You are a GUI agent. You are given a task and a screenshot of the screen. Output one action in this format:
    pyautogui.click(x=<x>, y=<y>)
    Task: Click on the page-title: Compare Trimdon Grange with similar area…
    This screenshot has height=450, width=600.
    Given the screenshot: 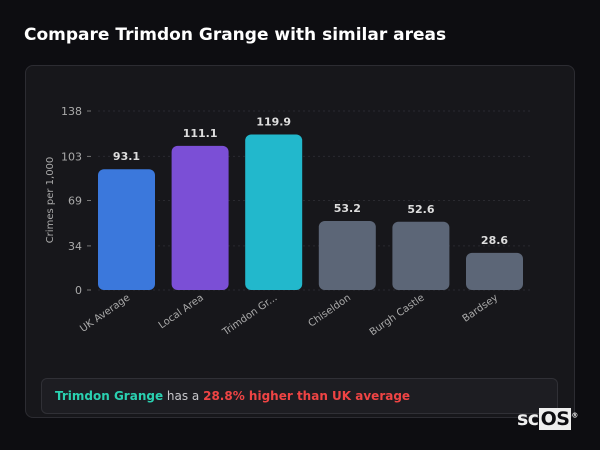 What is the action you would take?
    pyautogui.click(x=235, y=35)
    